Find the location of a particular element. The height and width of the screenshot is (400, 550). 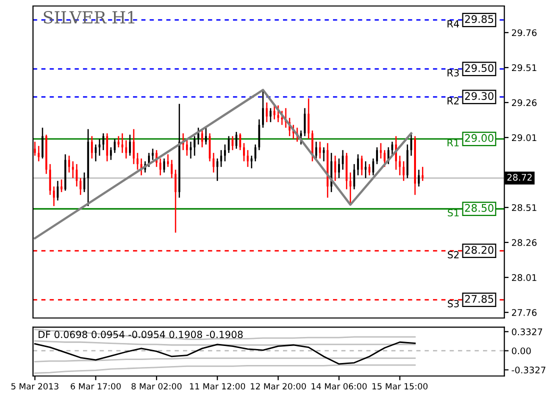

annotation: 27.85 is located at coordinates (479, 298).